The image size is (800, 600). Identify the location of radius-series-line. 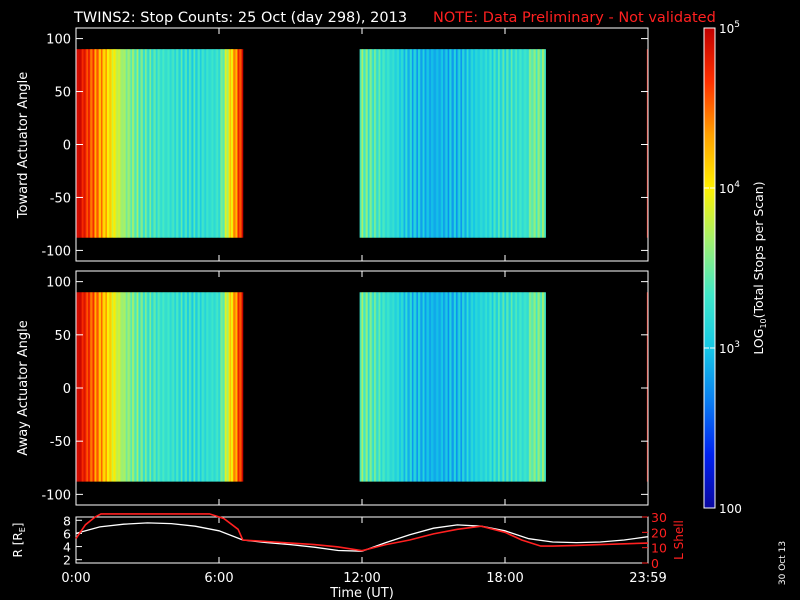
(362, 537).